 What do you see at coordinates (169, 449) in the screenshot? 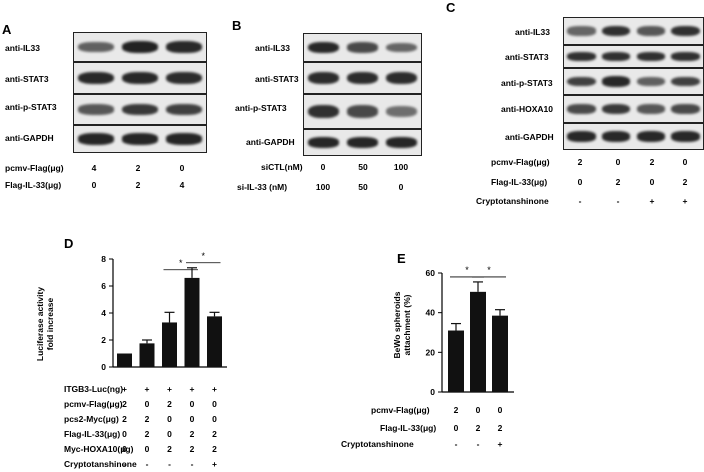
I see `panel-d-row-4-value-2: 2` at bounding box center [169, 449].